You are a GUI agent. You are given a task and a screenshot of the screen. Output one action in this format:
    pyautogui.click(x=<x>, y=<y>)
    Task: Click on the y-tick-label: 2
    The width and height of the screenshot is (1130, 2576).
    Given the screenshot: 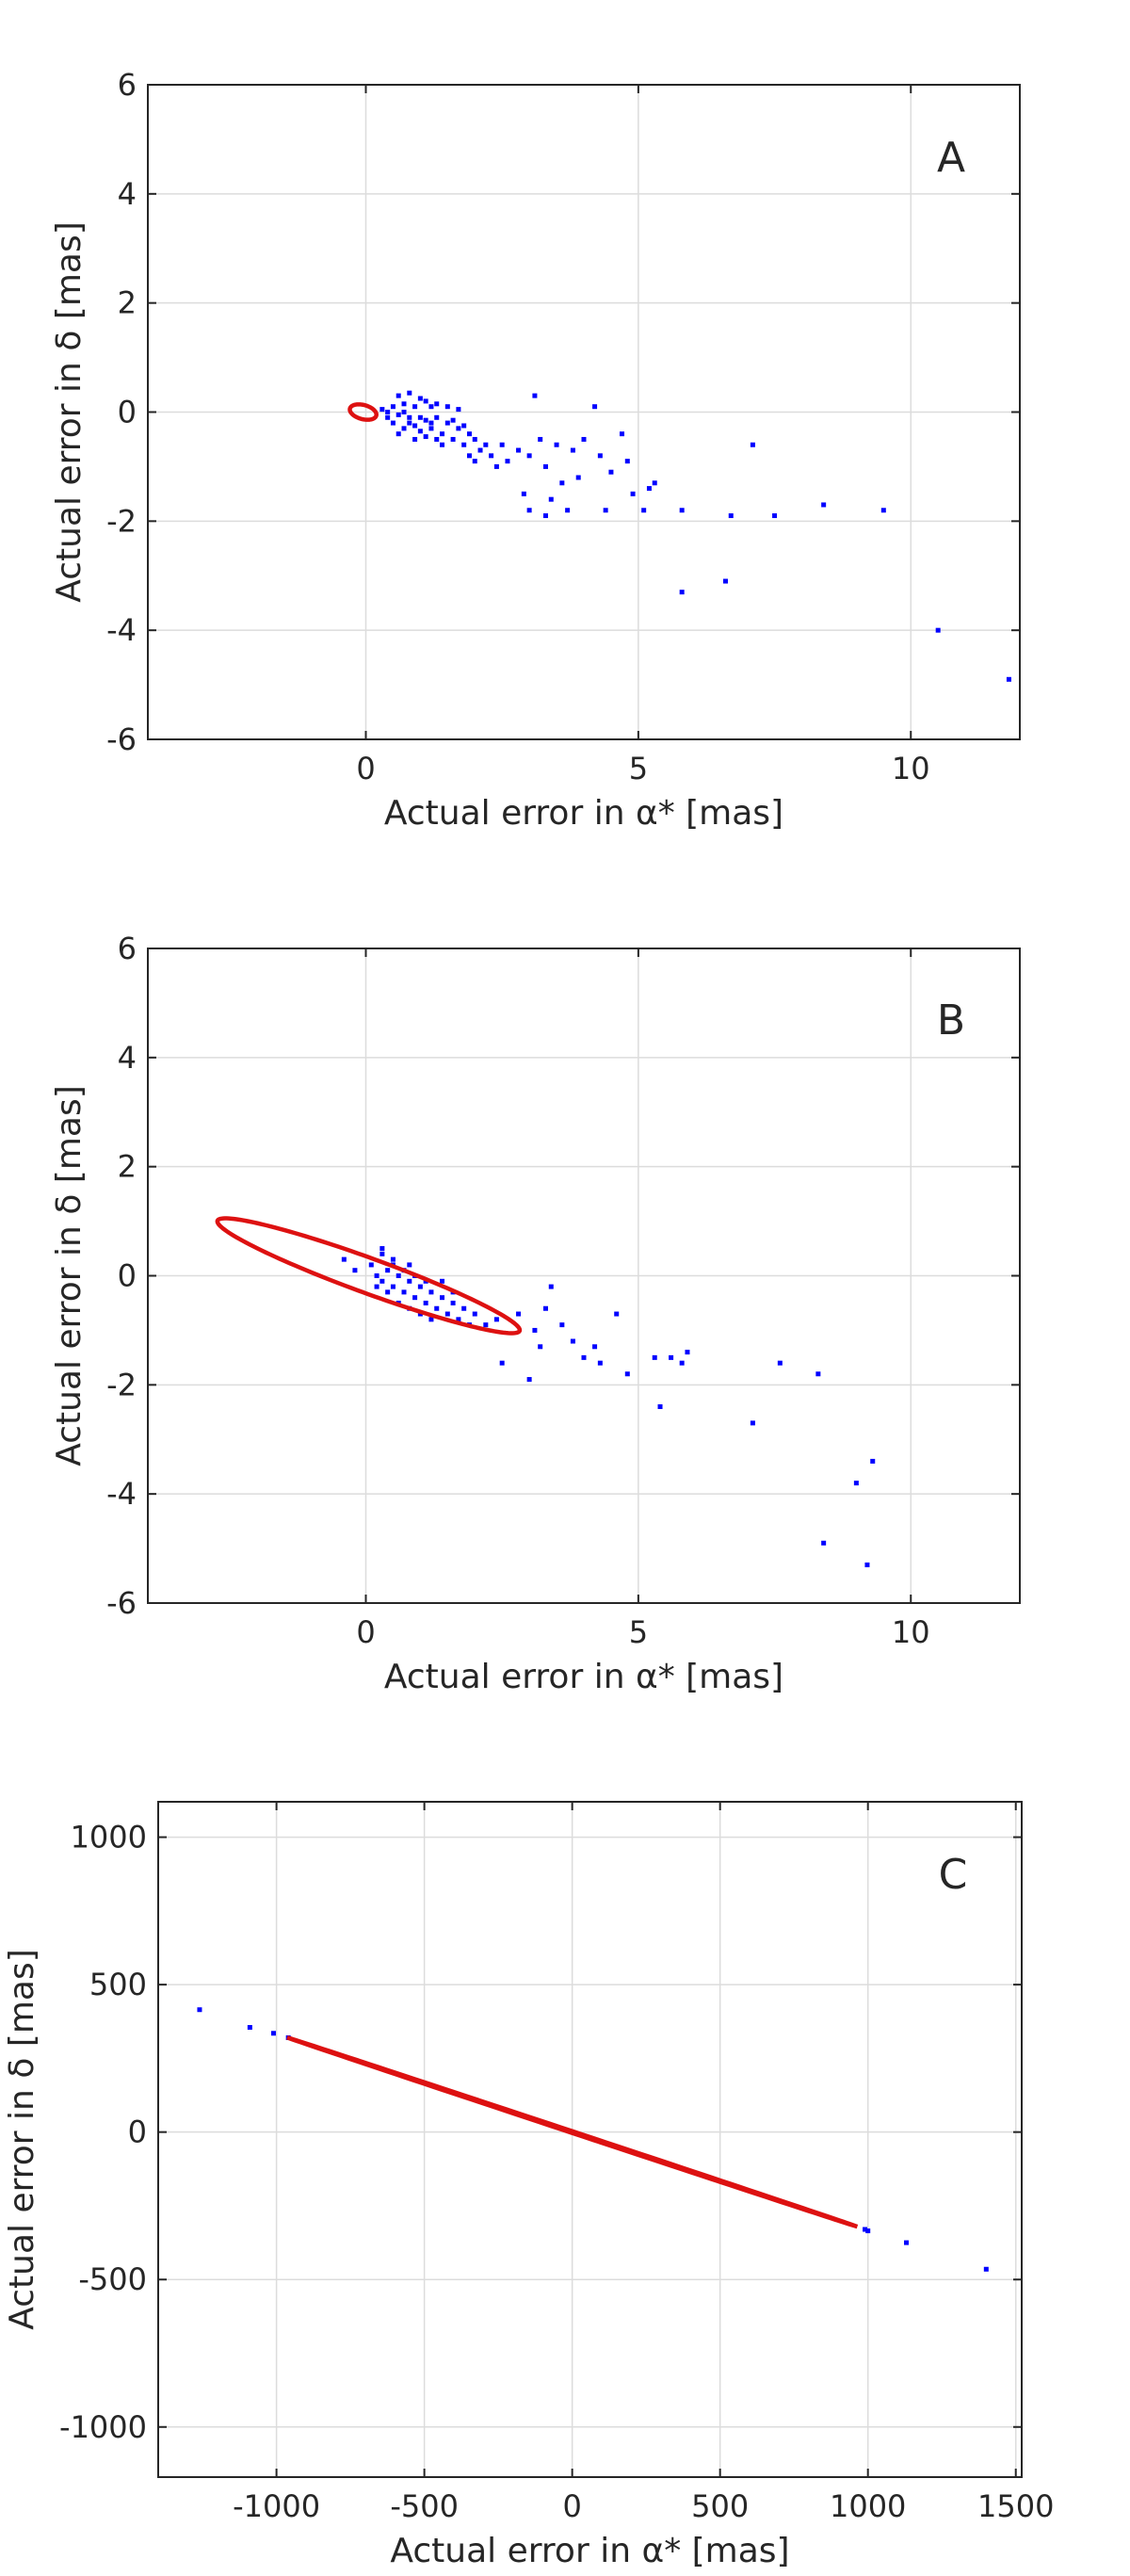 What is the action you would take?
    pyautogui.click(x=127, y=303)
    